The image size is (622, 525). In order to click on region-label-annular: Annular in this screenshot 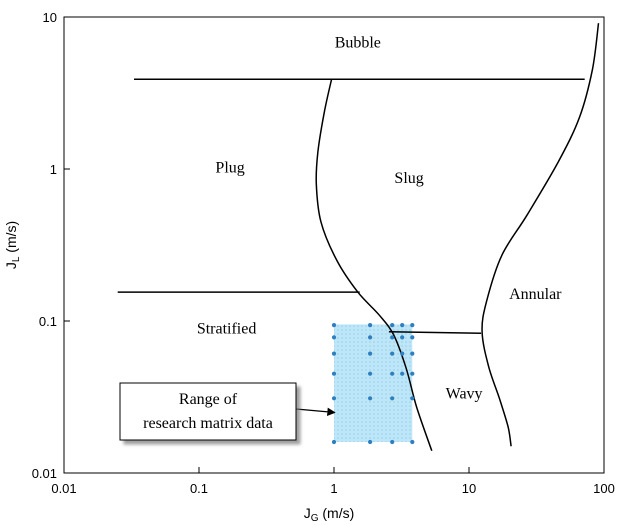, I will do `click(535, 294)`.